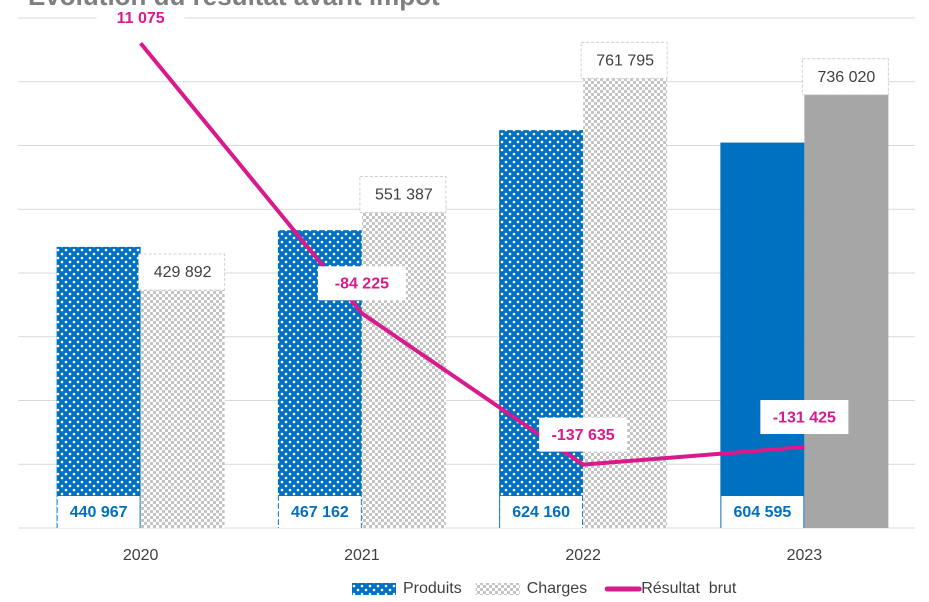 The width and height of the screenshot is (929, 602). I want to click on legend-label: Charges, so click(557, 588).